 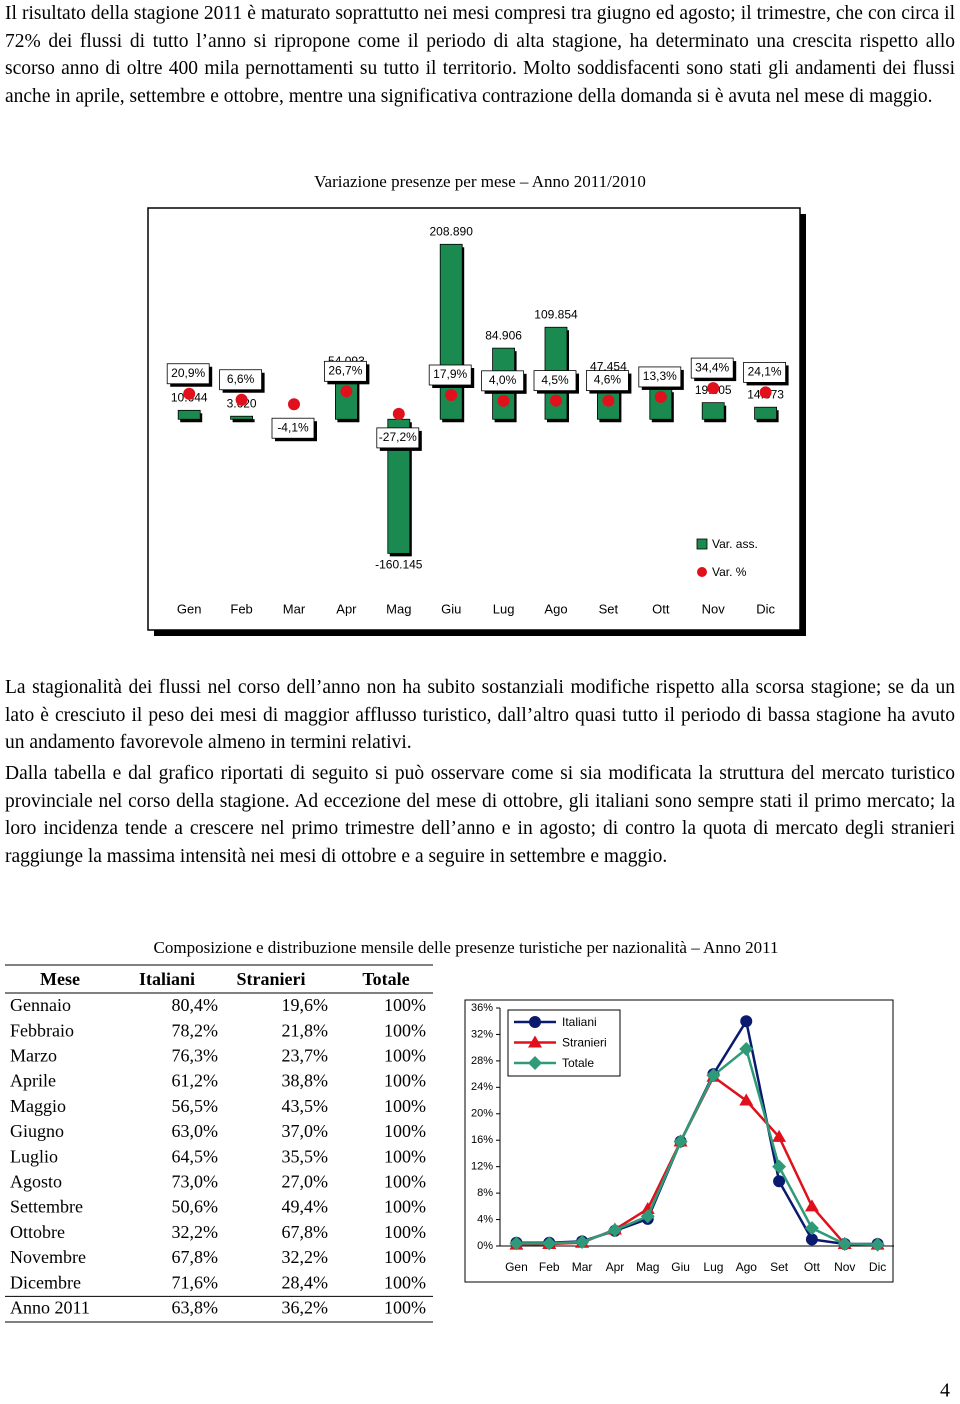 What do you see at coordinates (485, 1219) in the screenshot?
I see `y-tick-label: 4%` at bounding box center [485, 1219].